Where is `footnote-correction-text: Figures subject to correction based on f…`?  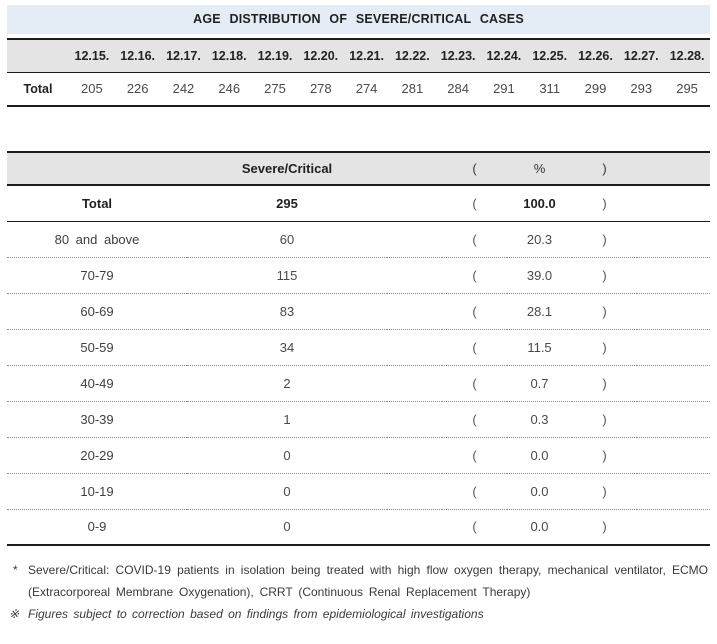 footnote-correction-text: Figures subject to correction based on f… is located at coordinates (256, 614).